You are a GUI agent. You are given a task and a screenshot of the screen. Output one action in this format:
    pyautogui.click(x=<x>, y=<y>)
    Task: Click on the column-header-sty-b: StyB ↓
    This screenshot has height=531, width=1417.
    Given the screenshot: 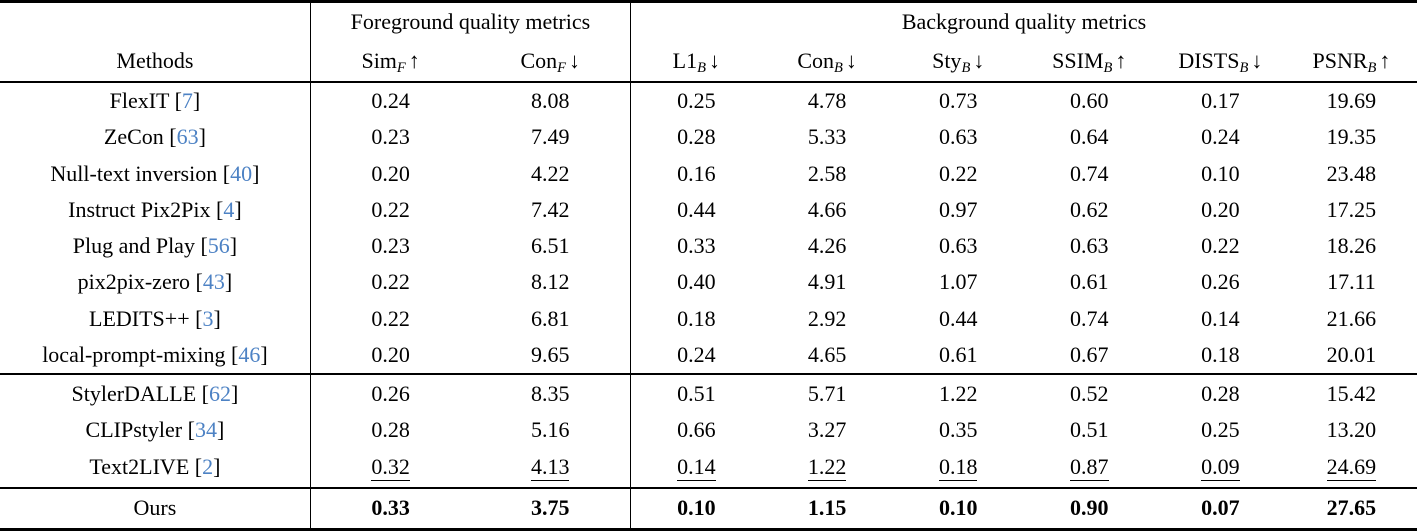 What is the action you would take?
    pyautogui.click(x=958, y=61)
    